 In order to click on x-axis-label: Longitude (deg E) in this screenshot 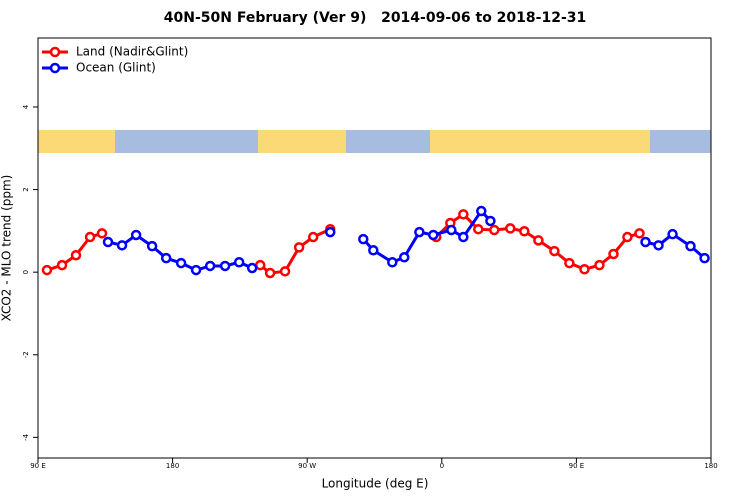, I will do `click(375, 484)`.